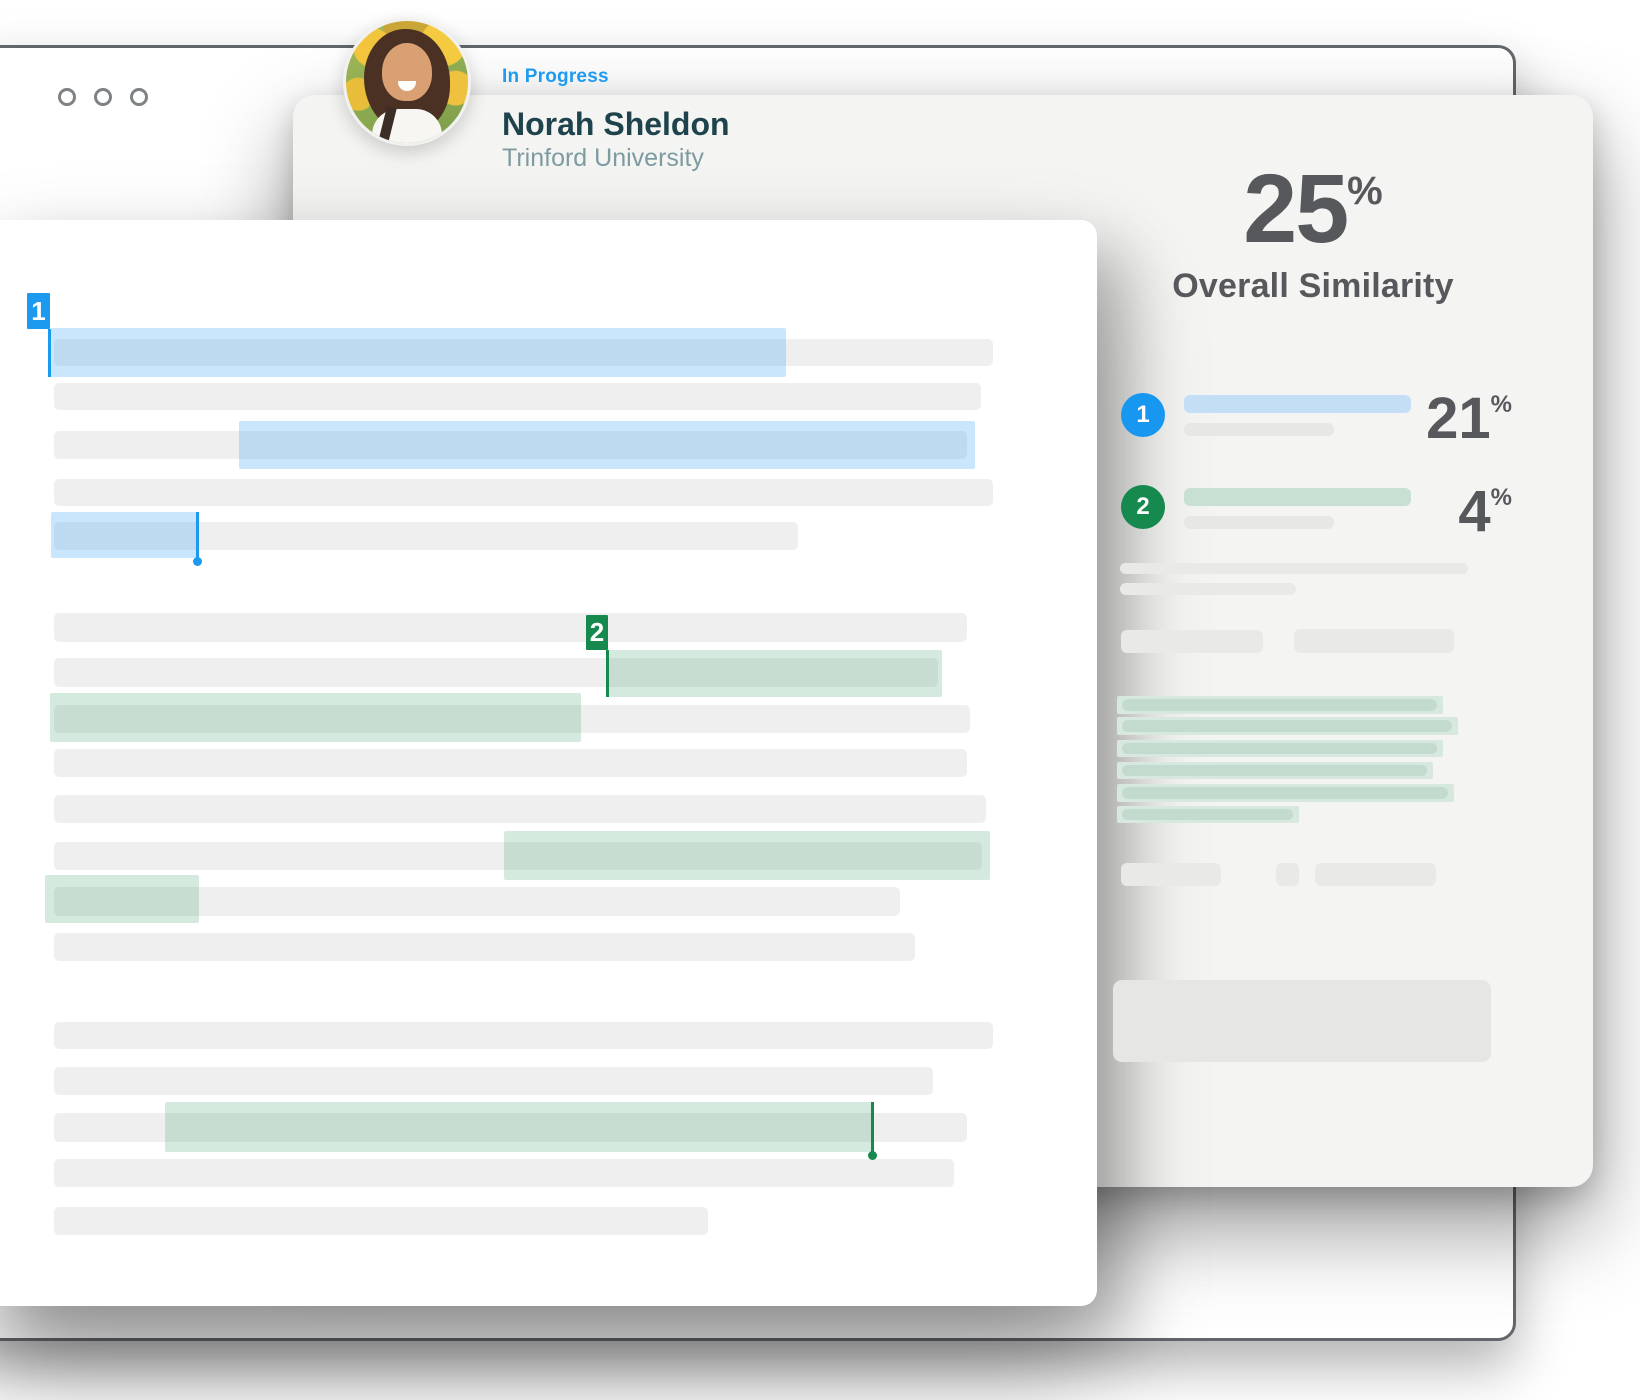 The width and height of the screenshot is (1640, 1400). I want to click on source-1-marker: 1, so click(1143, 415).